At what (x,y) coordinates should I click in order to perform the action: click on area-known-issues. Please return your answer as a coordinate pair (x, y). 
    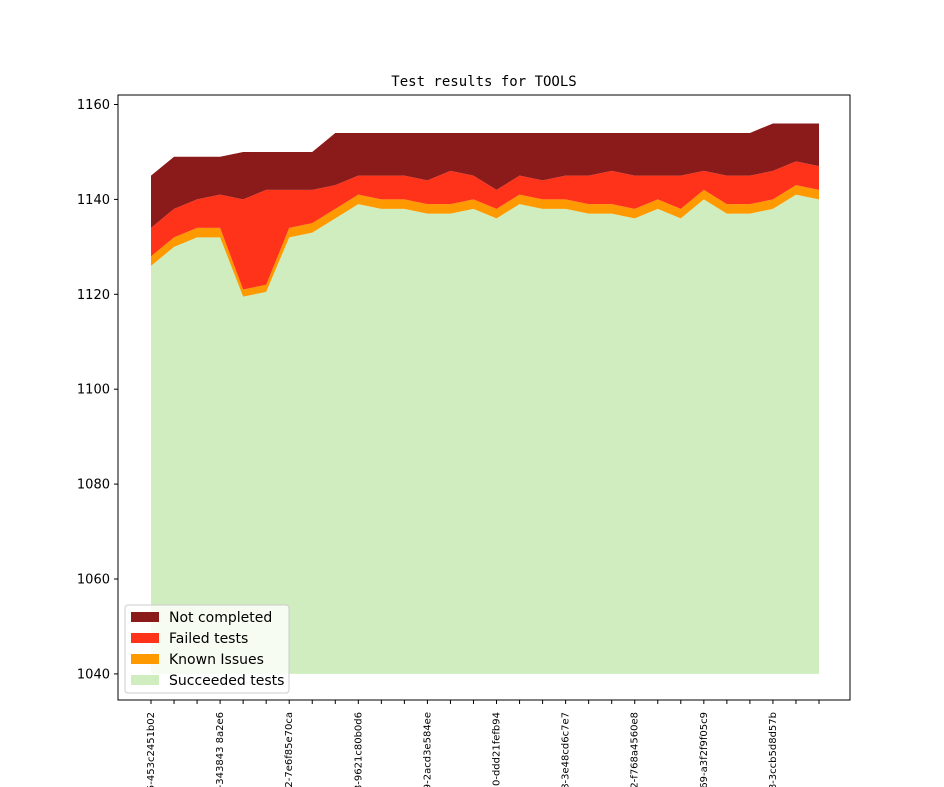
    Looking at the image, I should click on (485, 241).